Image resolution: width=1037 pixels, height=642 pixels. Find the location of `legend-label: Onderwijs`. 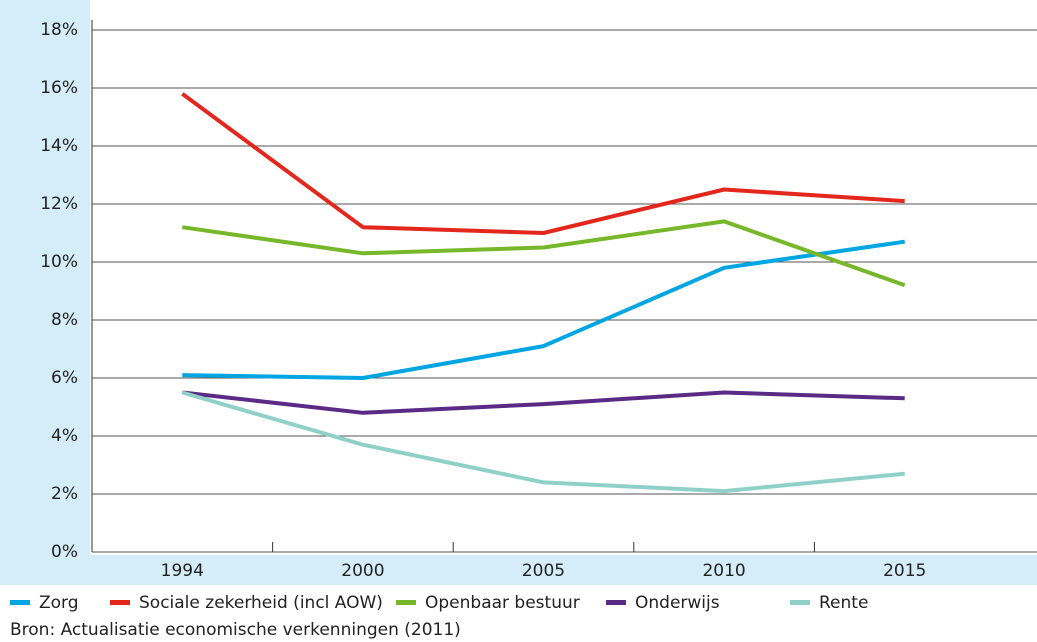

legend-label: Onderwijs is located at coordinates (677, 603).